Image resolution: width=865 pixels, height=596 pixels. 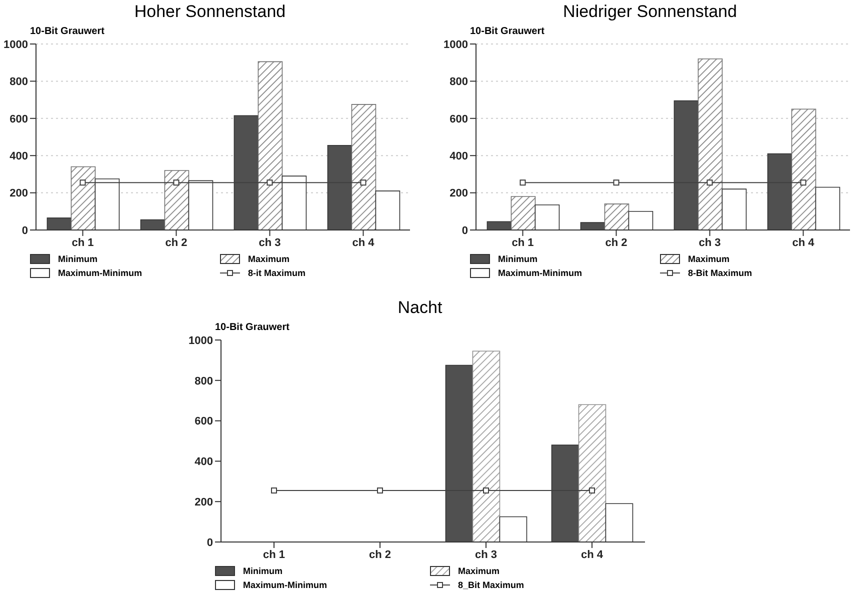 What do you see at coordinates (650, 12) in the screenshot?
I see `chart-title: Niedriger Sonnenstand` at bounding box center [650, 12].